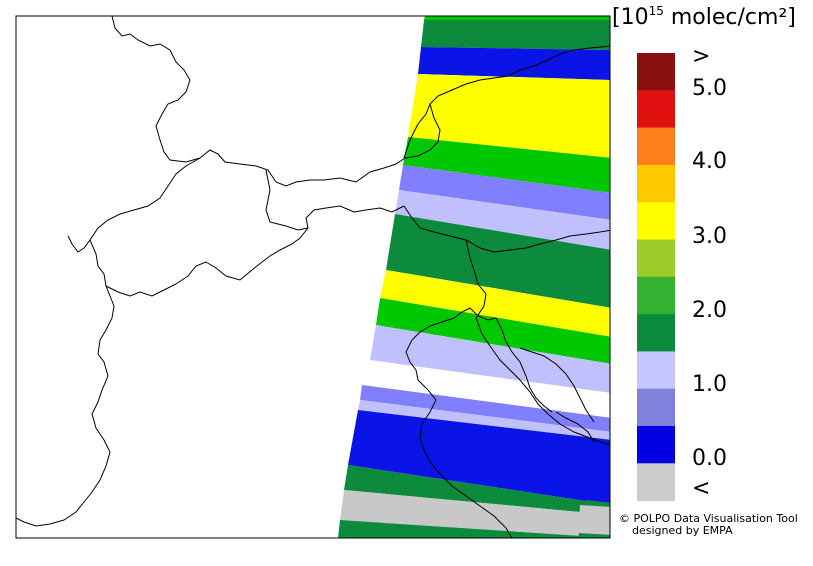  What do you see at coordinates (682, 530) in the screenshot?
I see `credit-line-2: designed by EMPA` at bounding box center [682, 530].